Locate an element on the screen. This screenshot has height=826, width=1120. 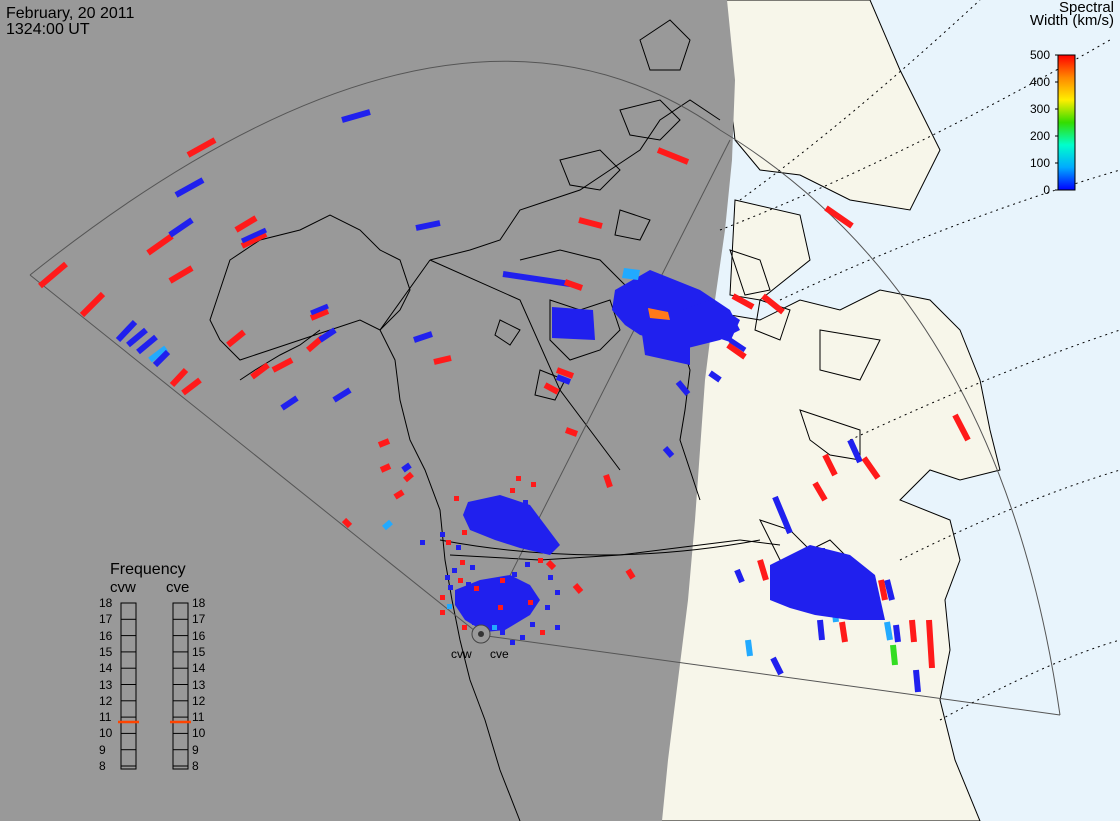
colorbar is located at coordinates (1065, 122).